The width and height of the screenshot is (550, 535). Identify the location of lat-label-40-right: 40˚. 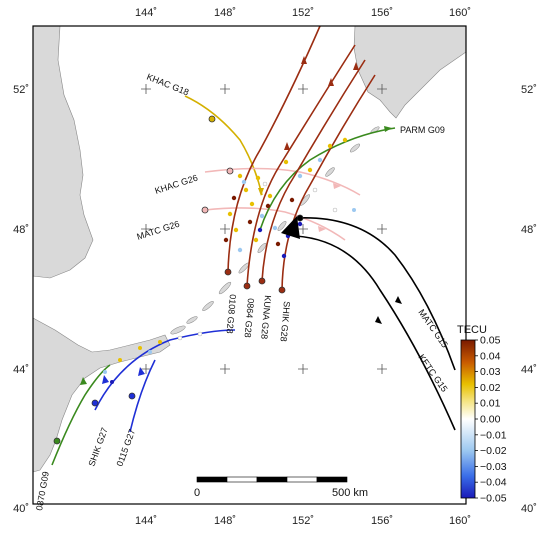
(529, 509).